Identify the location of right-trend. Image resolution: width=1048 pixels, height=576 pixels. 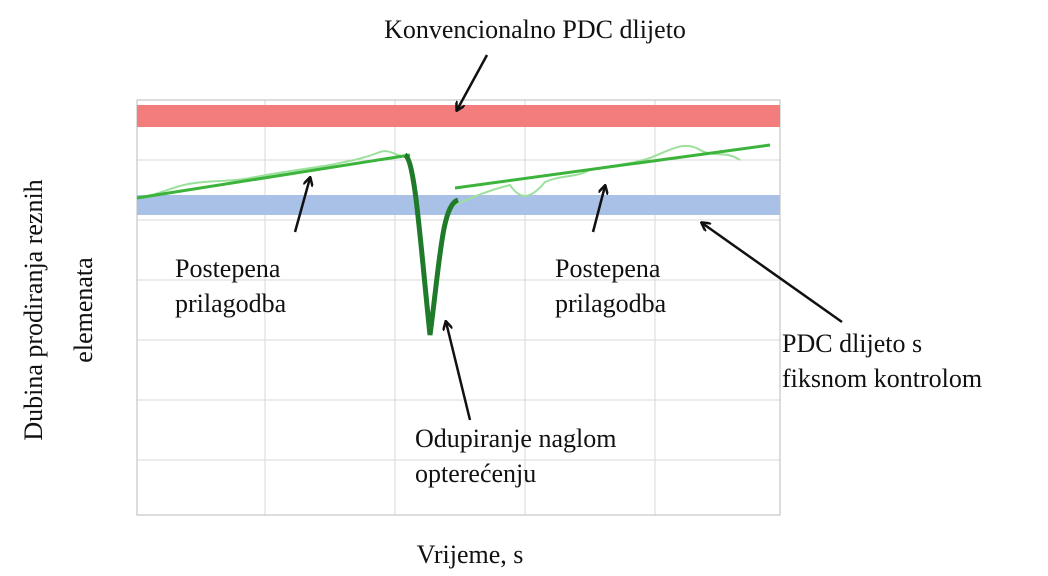
(612, 166).